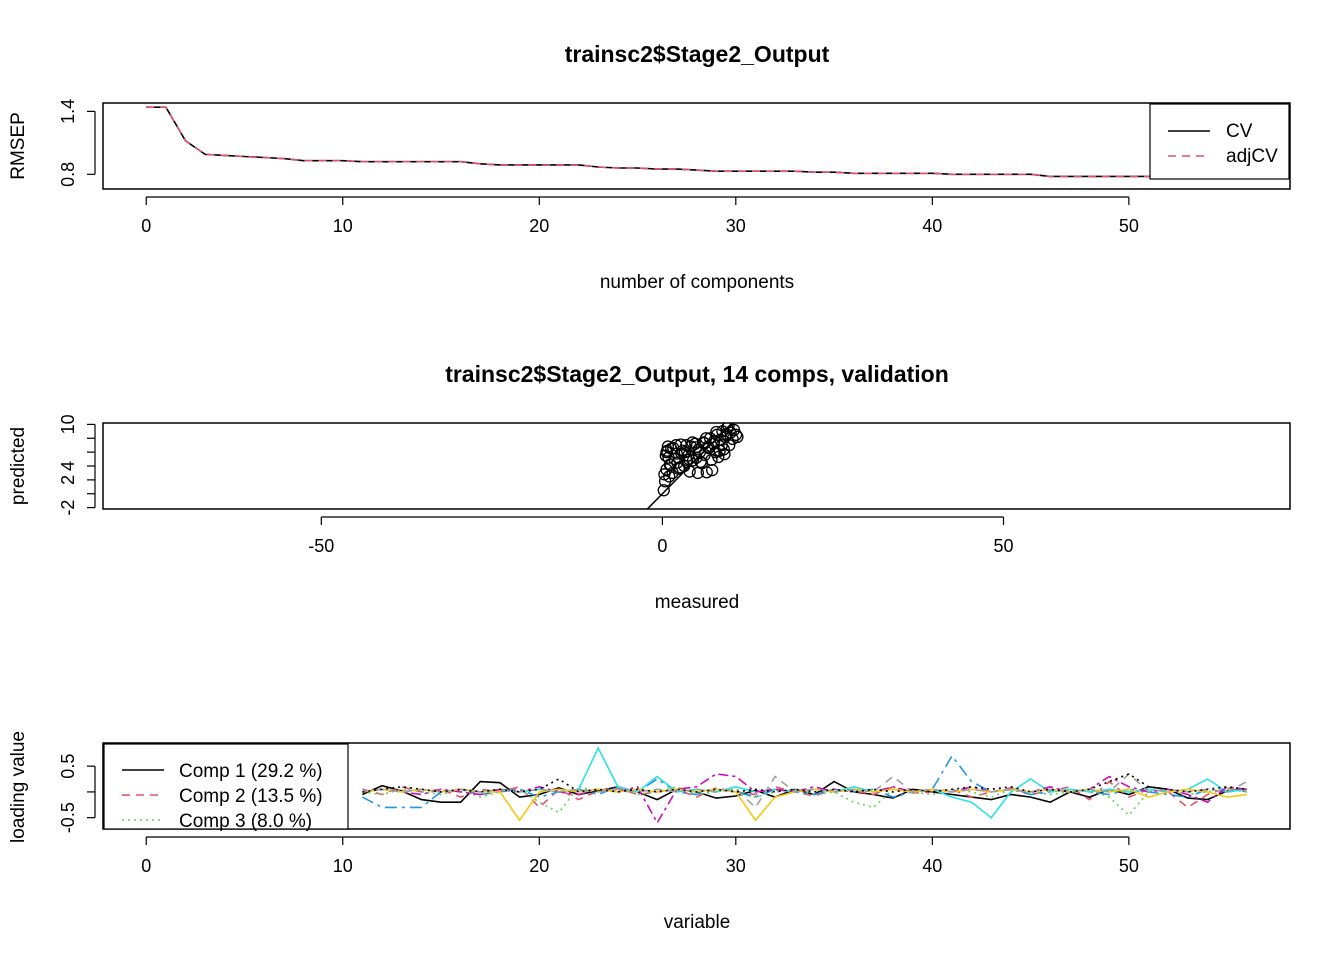  What do you see at coordinates (77, 793) in the screenshot?
I see `loadings-y-axis: -0.5 0.5` at bounding box center [77, 793].